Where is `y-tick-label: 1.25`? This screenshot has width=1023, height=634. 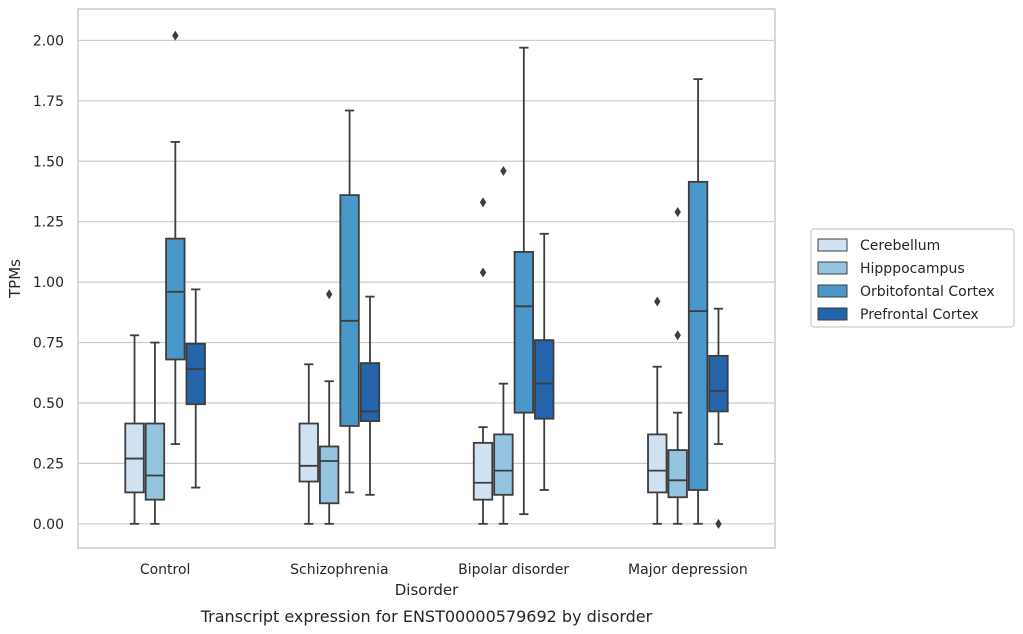 y-tick-label: 1.25 is located at coordinates (48, 223).